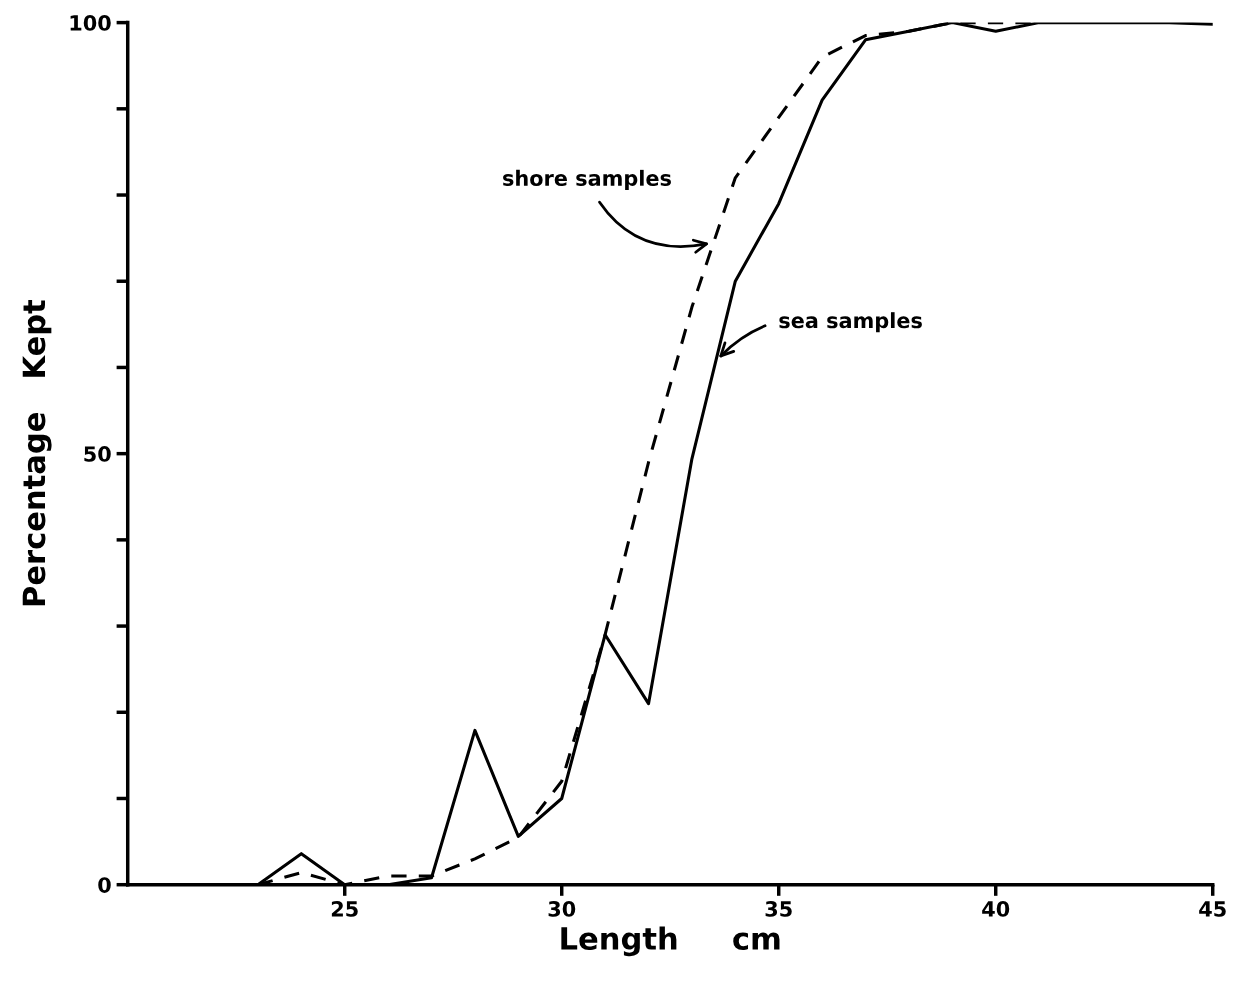 Image resolution: width=1240 pixels, height=983 pixels. I want to click on y-tick-label: 50, so click(97, 454).